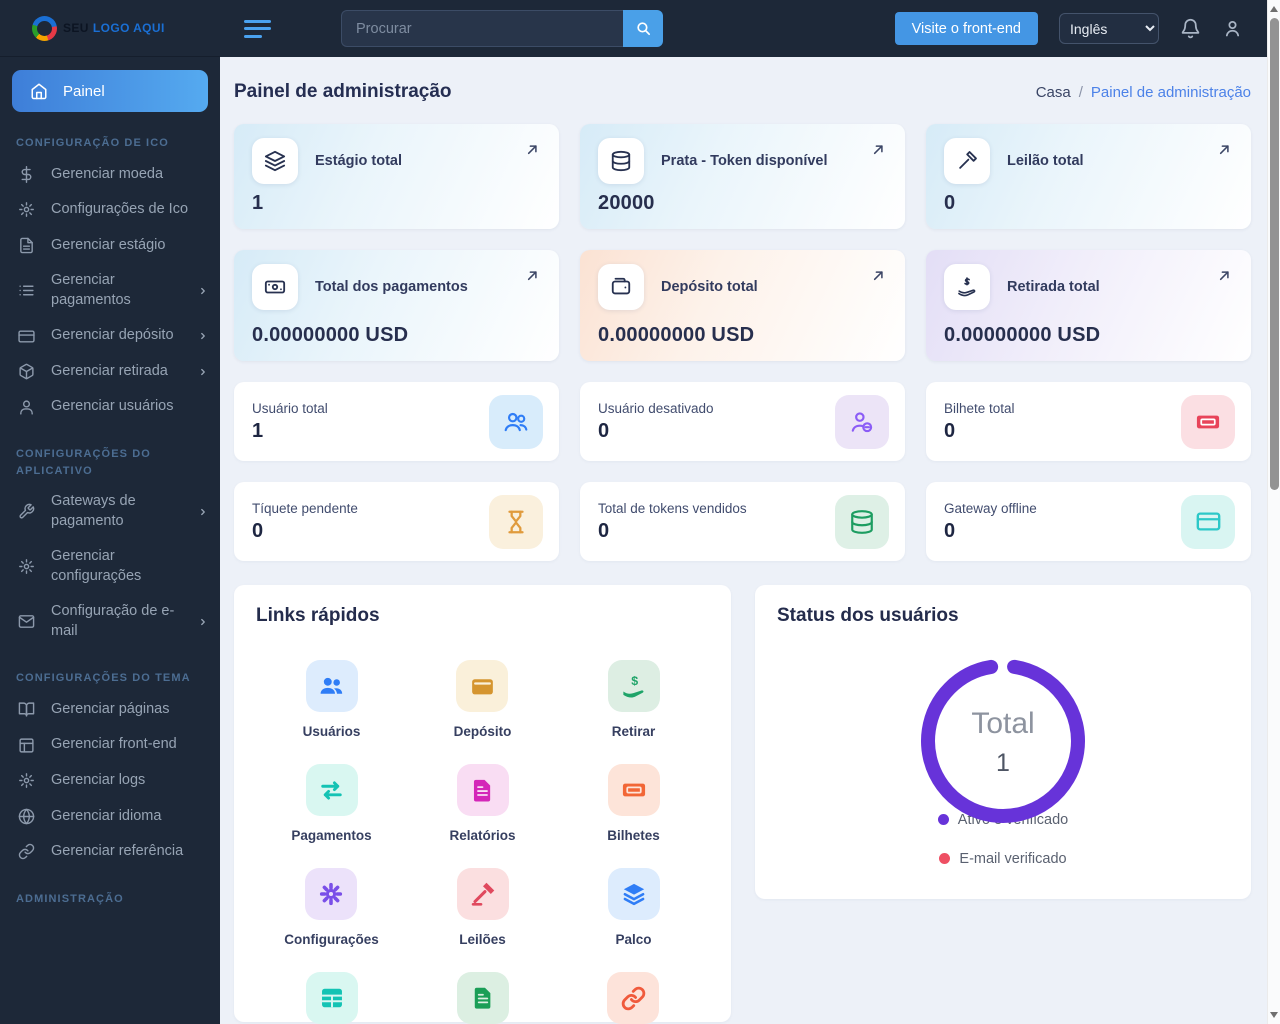 The width and height of the screenshot is (1280, 1024). I want to click on quick-link-pagamentos: Pagamentos, so click(331, 803).